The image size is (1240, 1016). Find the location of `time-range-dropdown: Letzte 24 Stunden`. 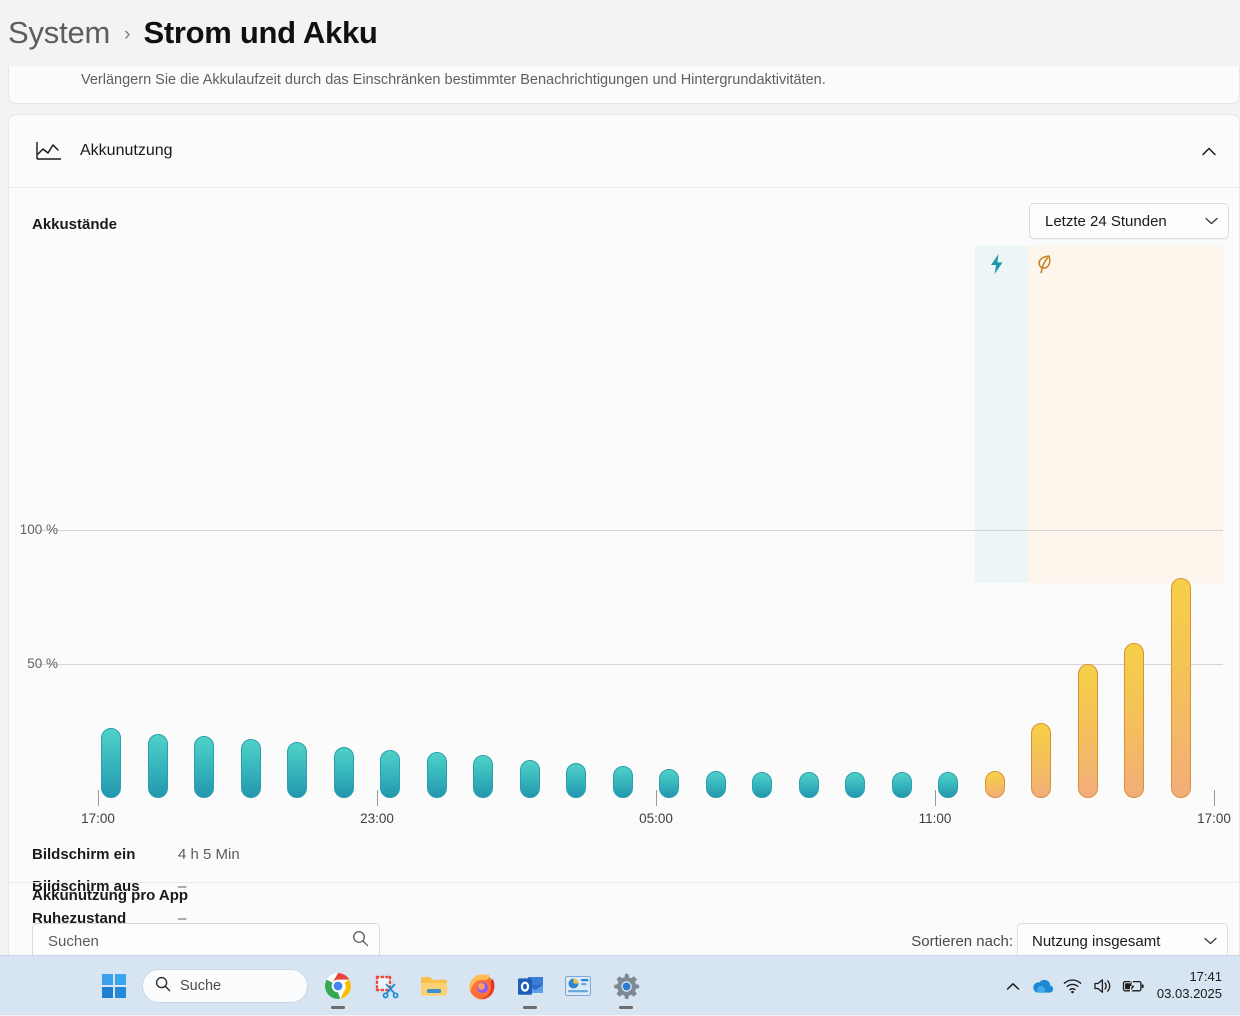

time-range-dropdown: Letzte 24 Stunden is located at coordinates (1129, 221).